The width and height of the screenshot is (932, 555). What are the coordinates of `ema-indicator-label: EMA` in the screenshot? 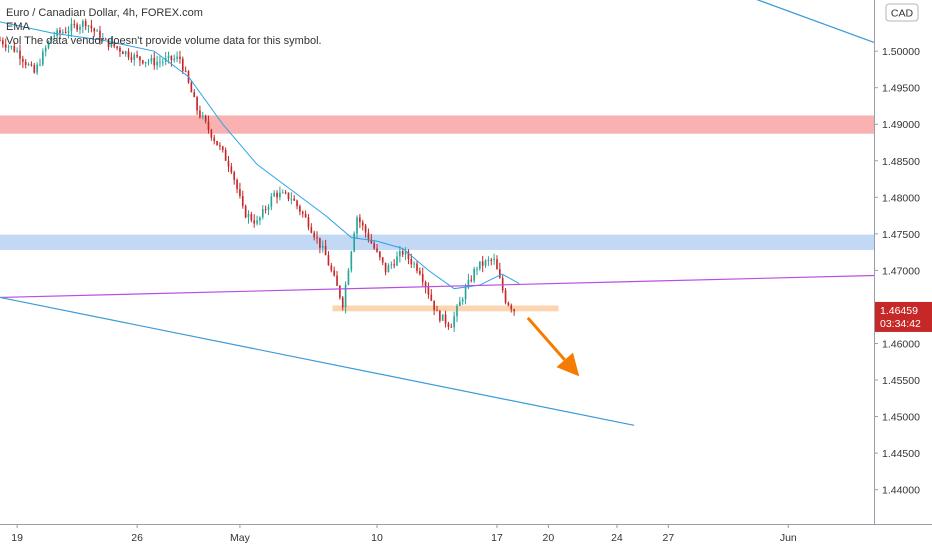 It's located at (18, 27).